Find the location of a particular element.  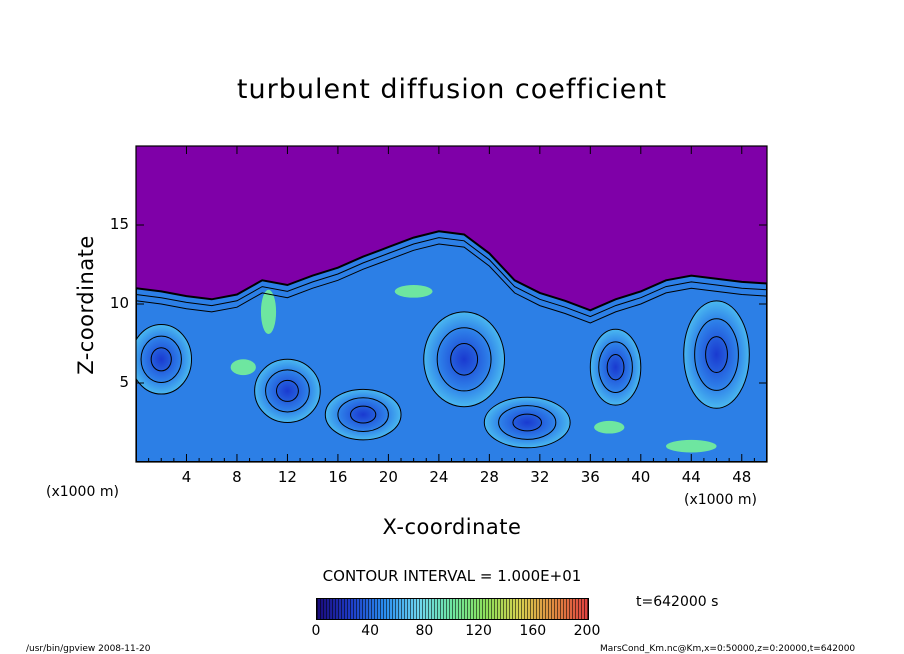

colorbar-stripes is located at coordinates (452, 609).